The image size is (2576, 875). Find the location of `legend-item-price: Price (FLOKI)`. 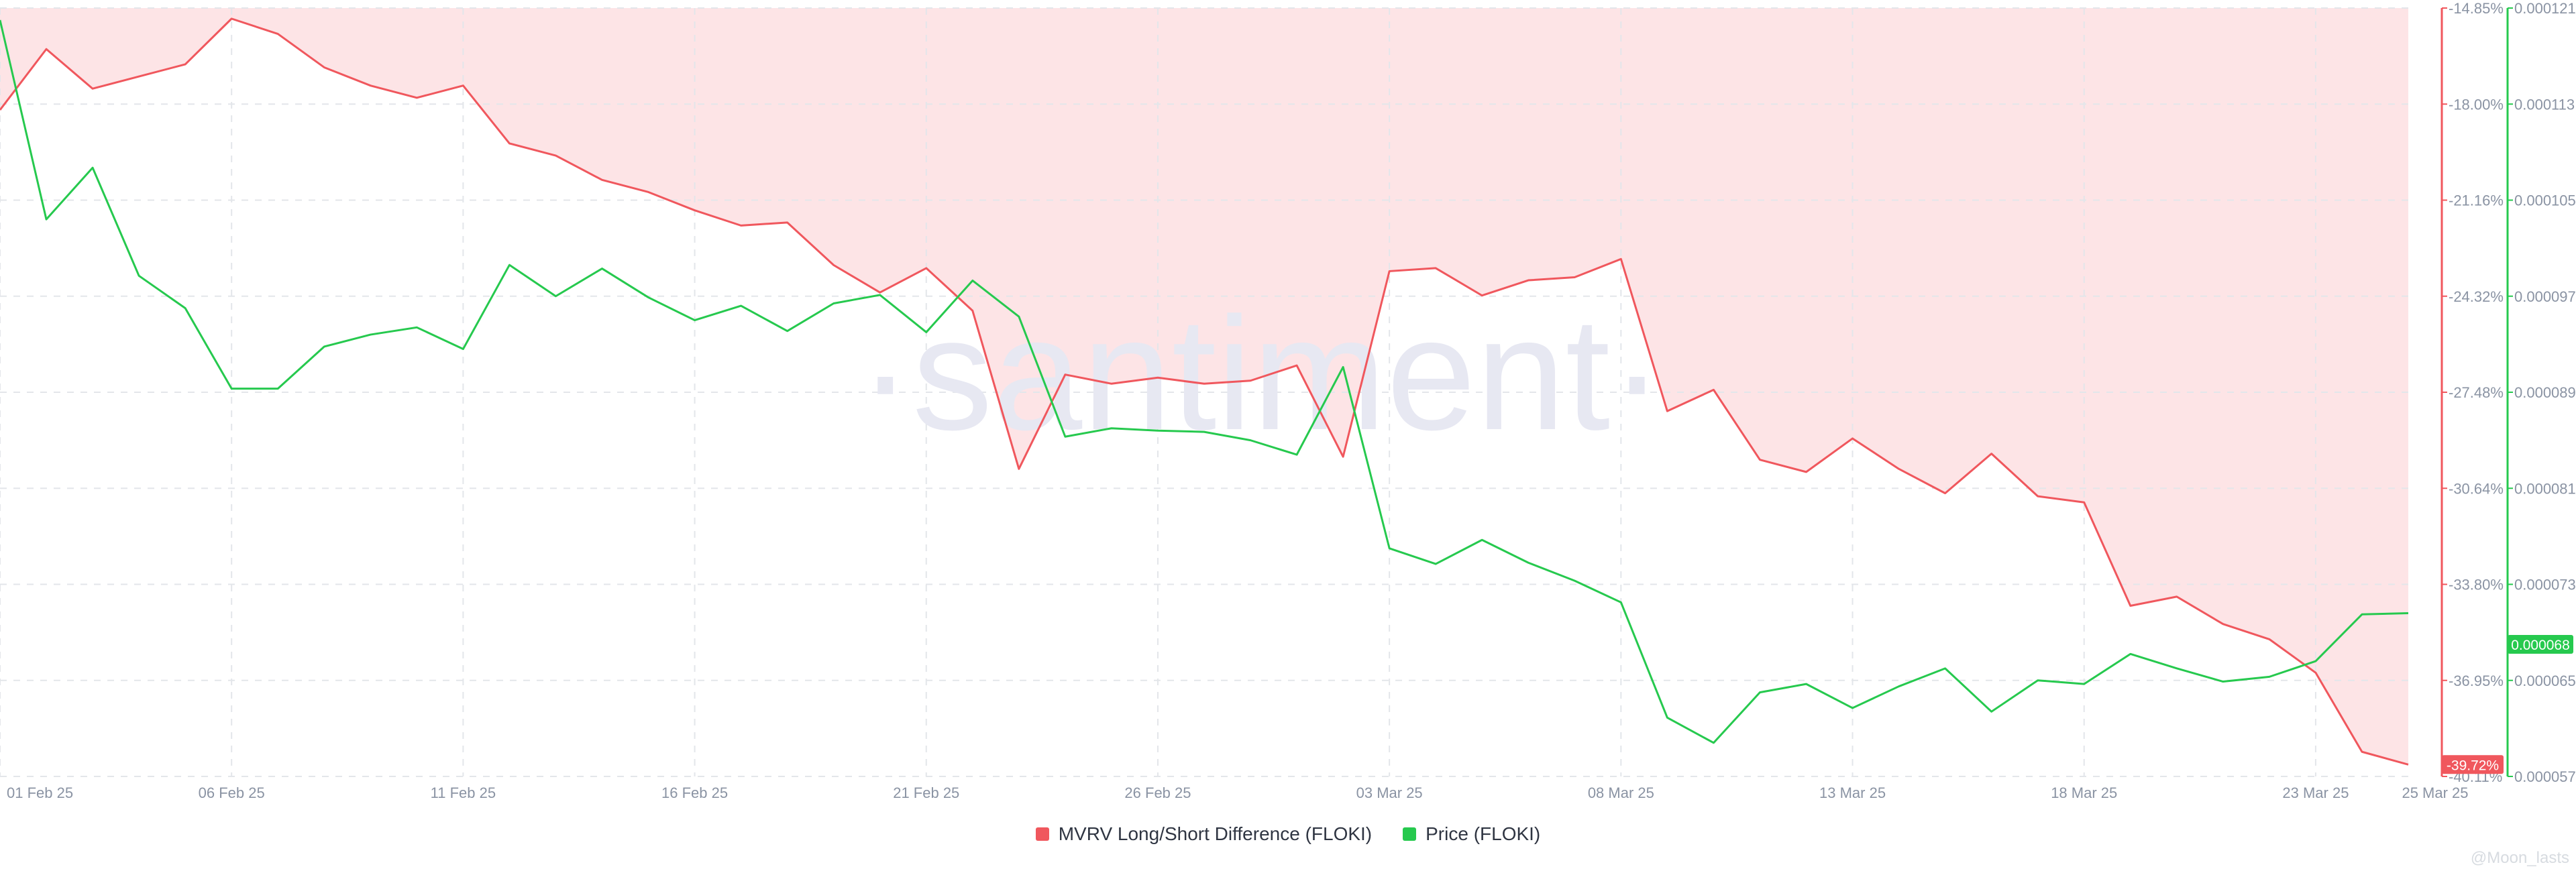

legend-item-price: Price (FLOKI) is located at coordinates (1471, 834).